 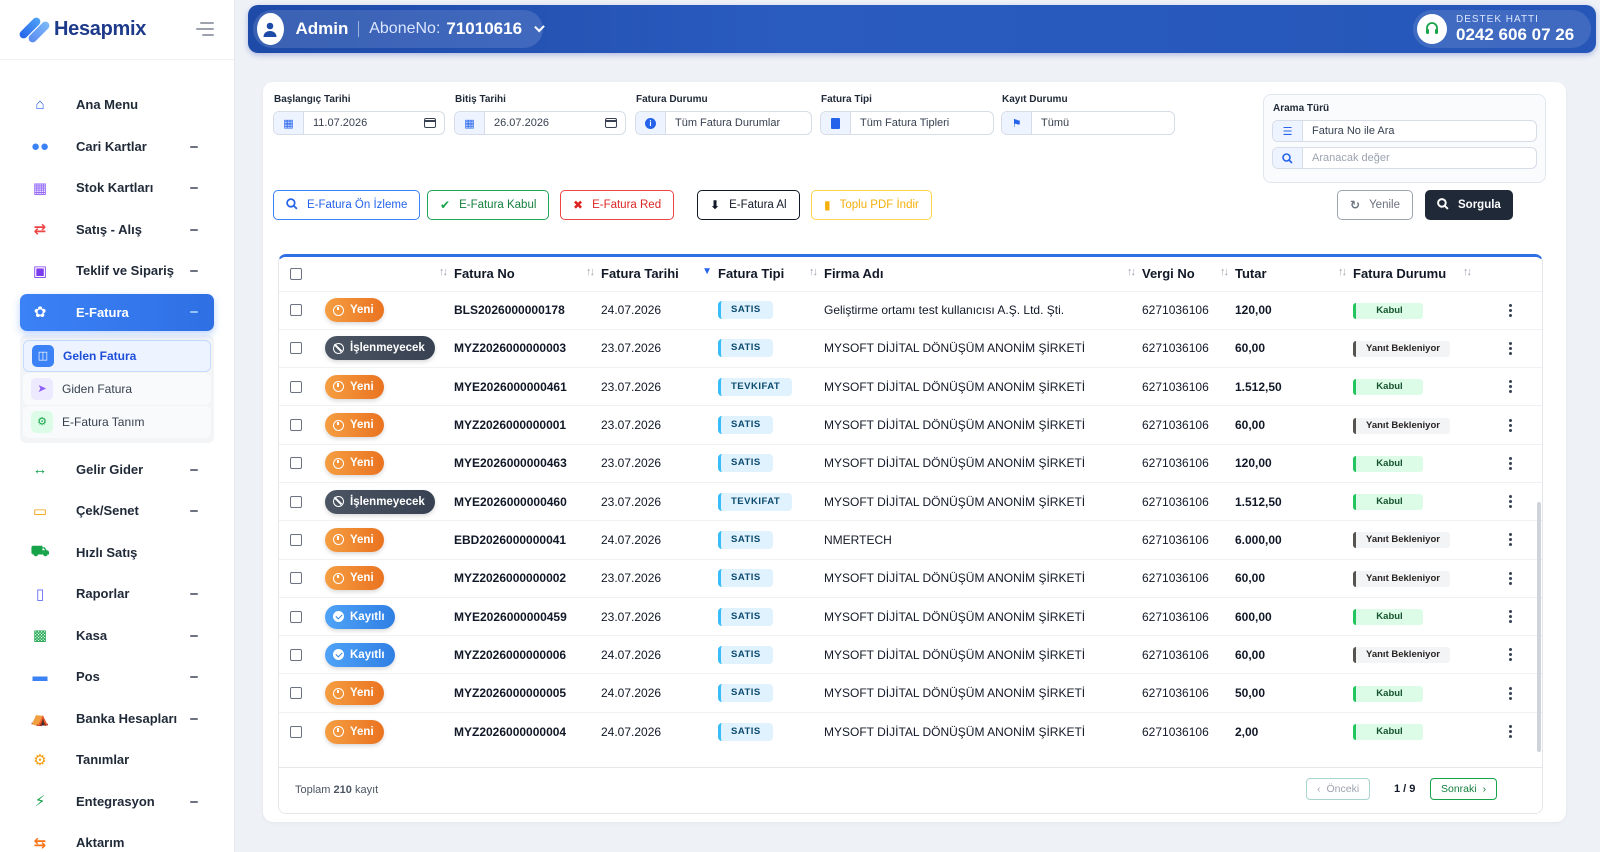 I want to click on submenu-item-gelen-fatura: ◫ Gelen Fatura, so click(x=117, y=355).